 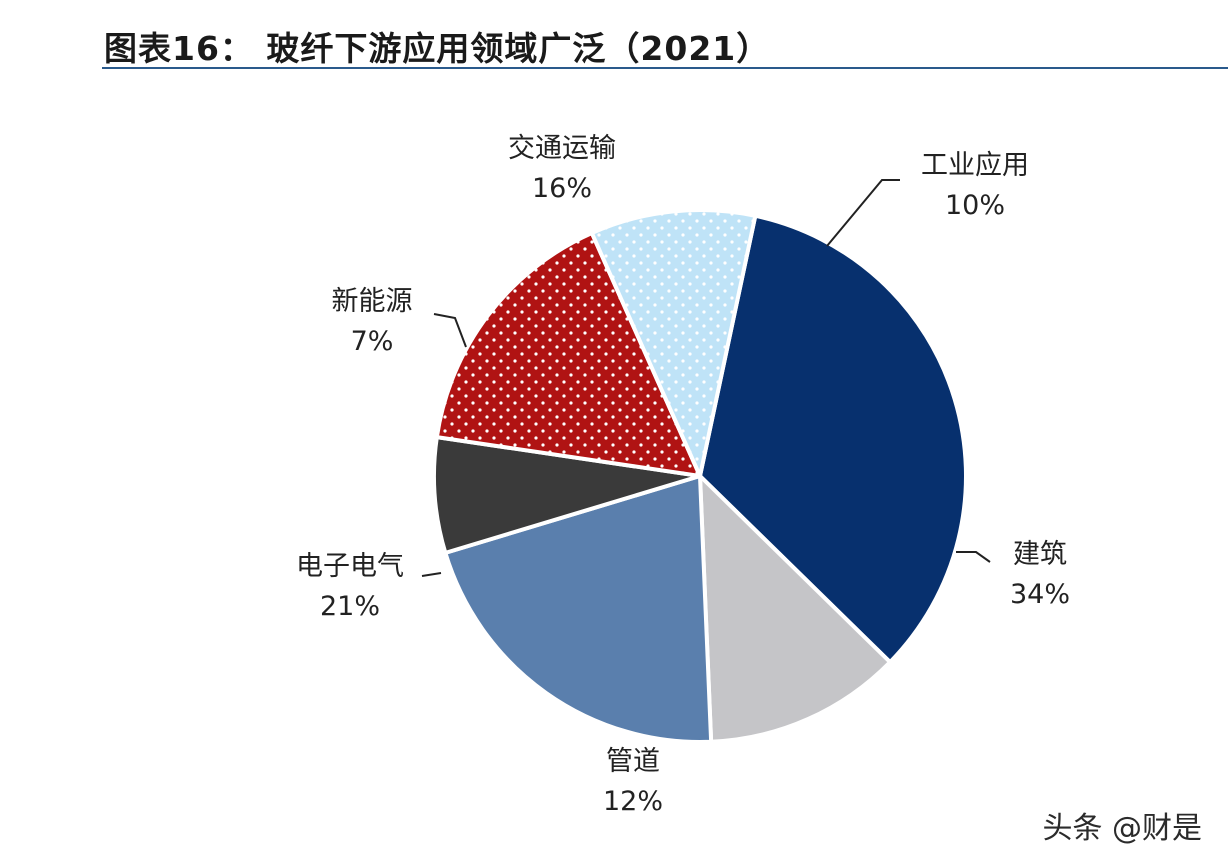 What do you see at coordinates (1122, 828) in the screenshot?
I see `watermark: 头条 @财是` at bounding box center [1122, 828].